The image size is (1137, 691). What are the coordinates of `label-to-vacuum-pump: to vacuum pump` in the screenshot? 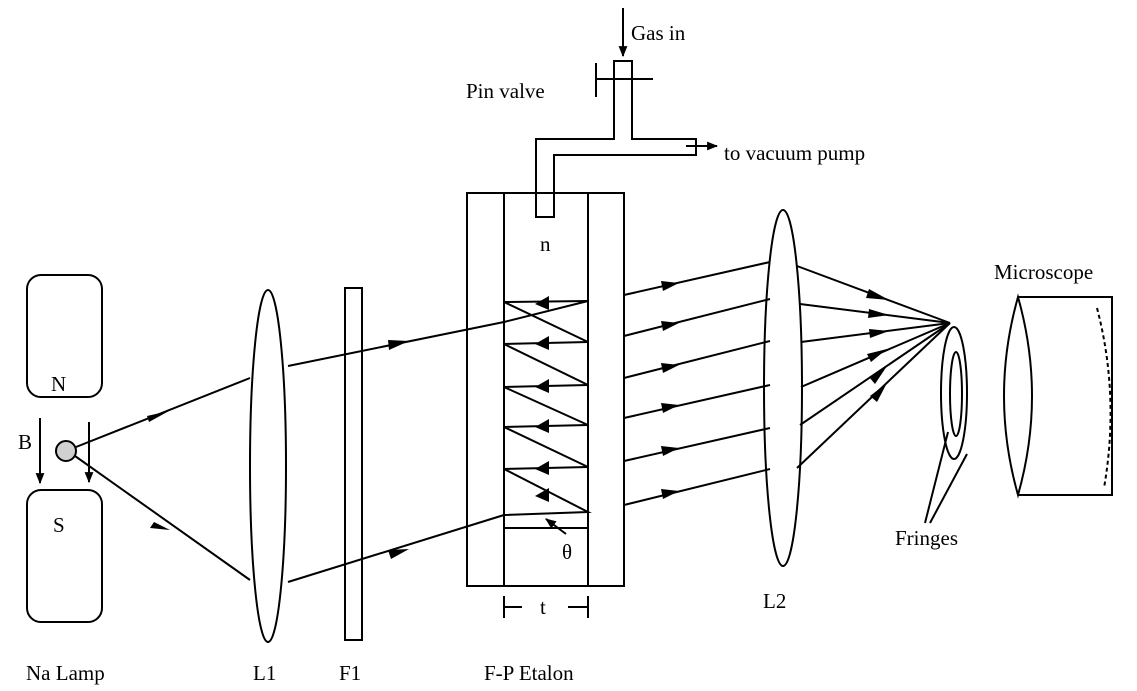 It's located at (794, 153).